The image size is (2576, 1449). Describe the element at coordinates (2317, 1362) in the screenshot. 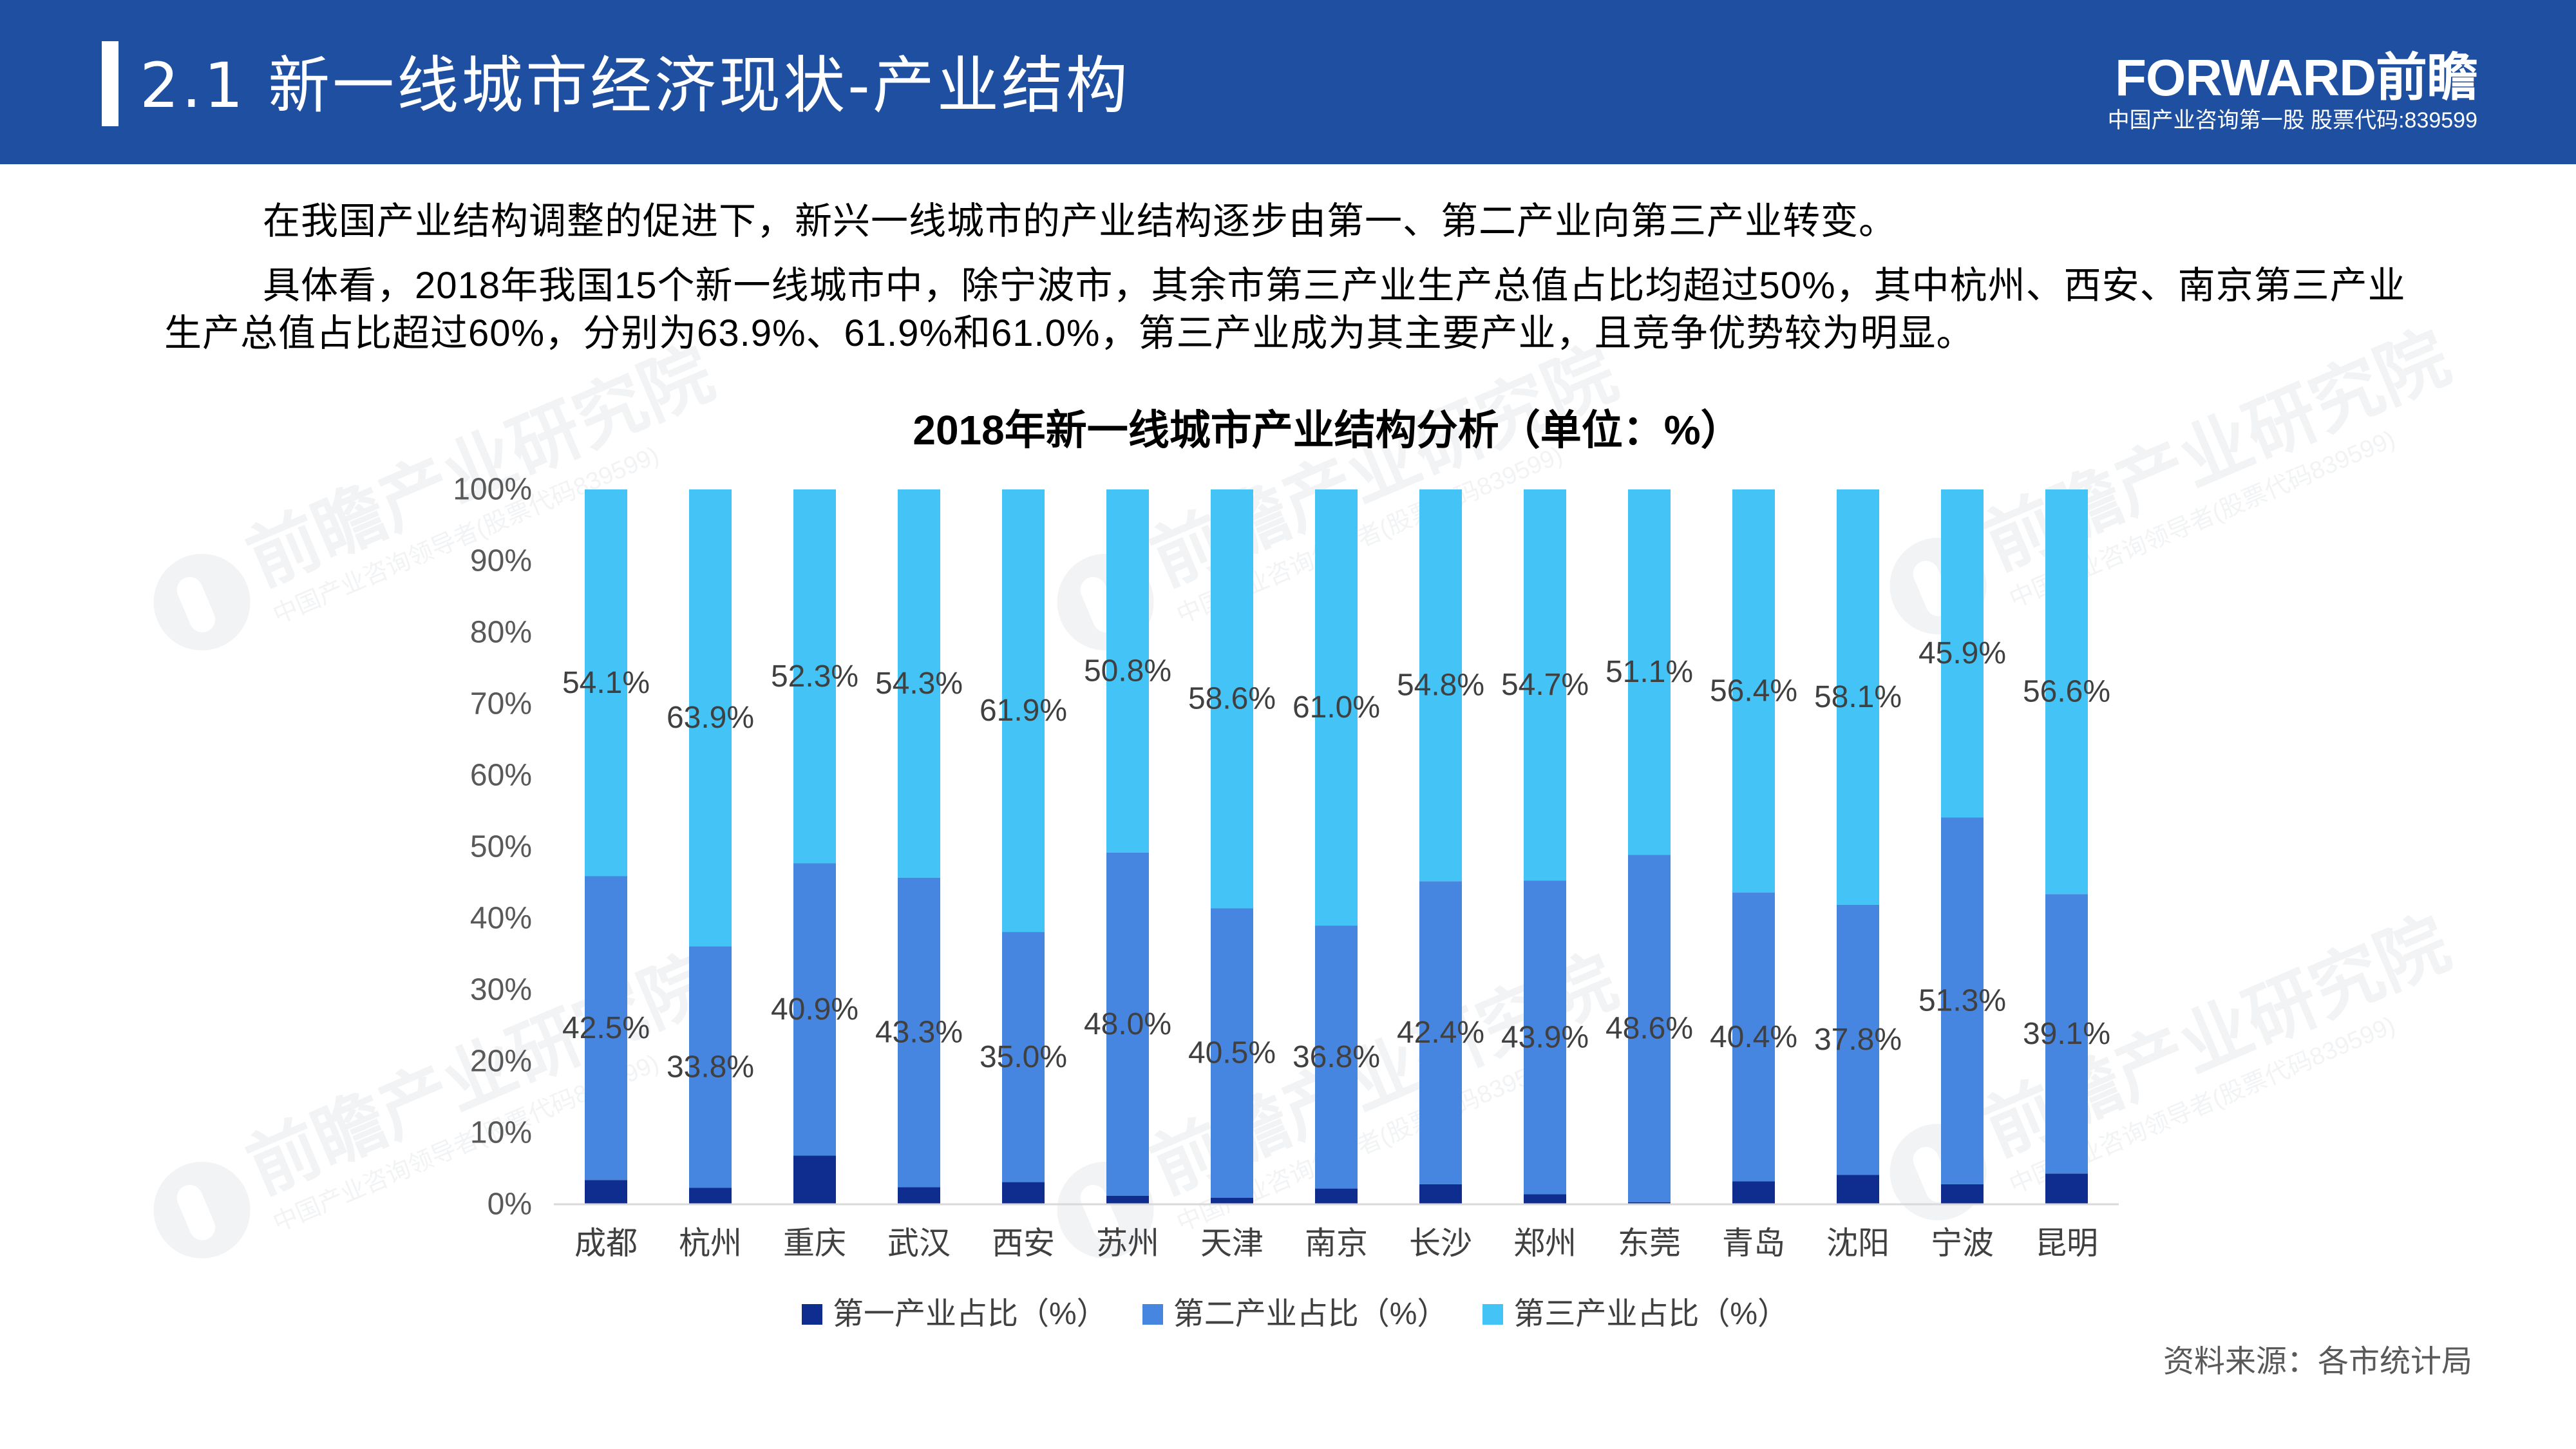

I see `data-source-note: 资料来源：各市统计局` at that location.